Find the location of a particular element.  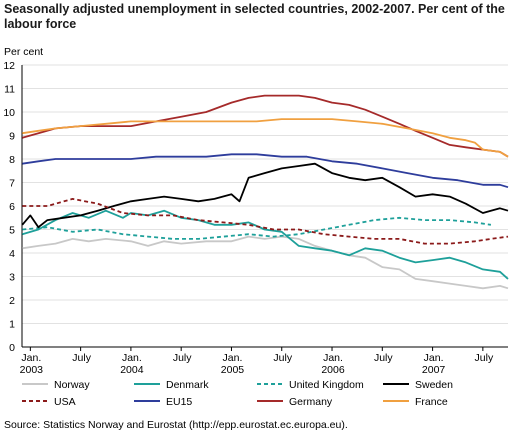

series-line-france is located at coordinates (265, 138).